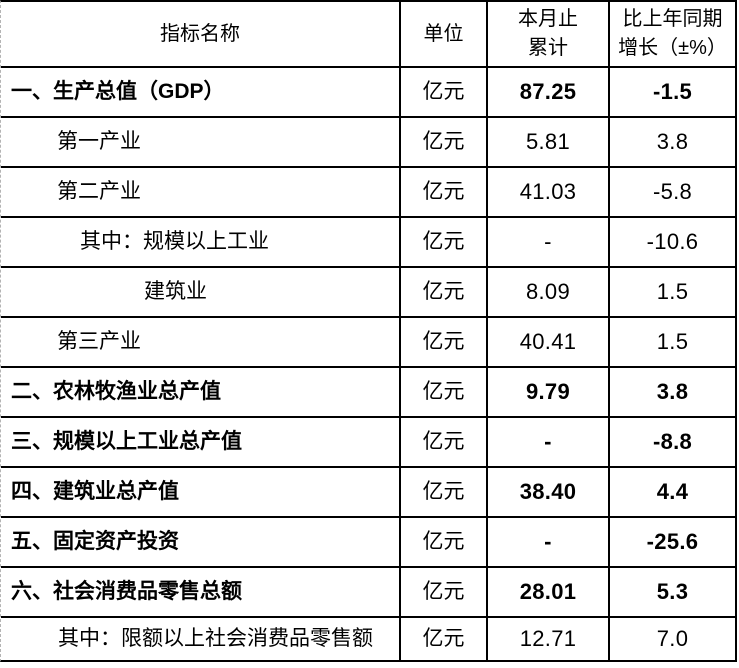  I want to click on value-cell: 12.71, so click(549, 639).